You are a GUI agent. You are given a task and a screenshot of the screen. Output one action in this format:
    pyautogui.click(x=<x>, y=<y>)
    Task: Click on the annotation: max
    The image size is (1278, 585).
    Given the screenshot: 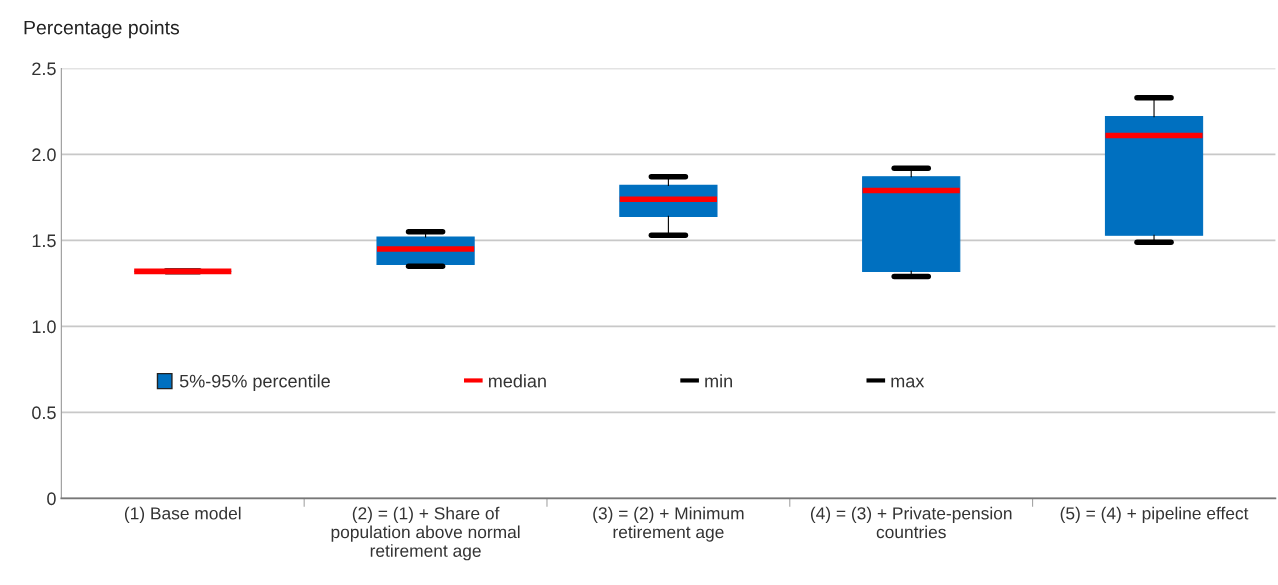 What is the action you would take?
    pyautogui.click(x=908, y=382)
    